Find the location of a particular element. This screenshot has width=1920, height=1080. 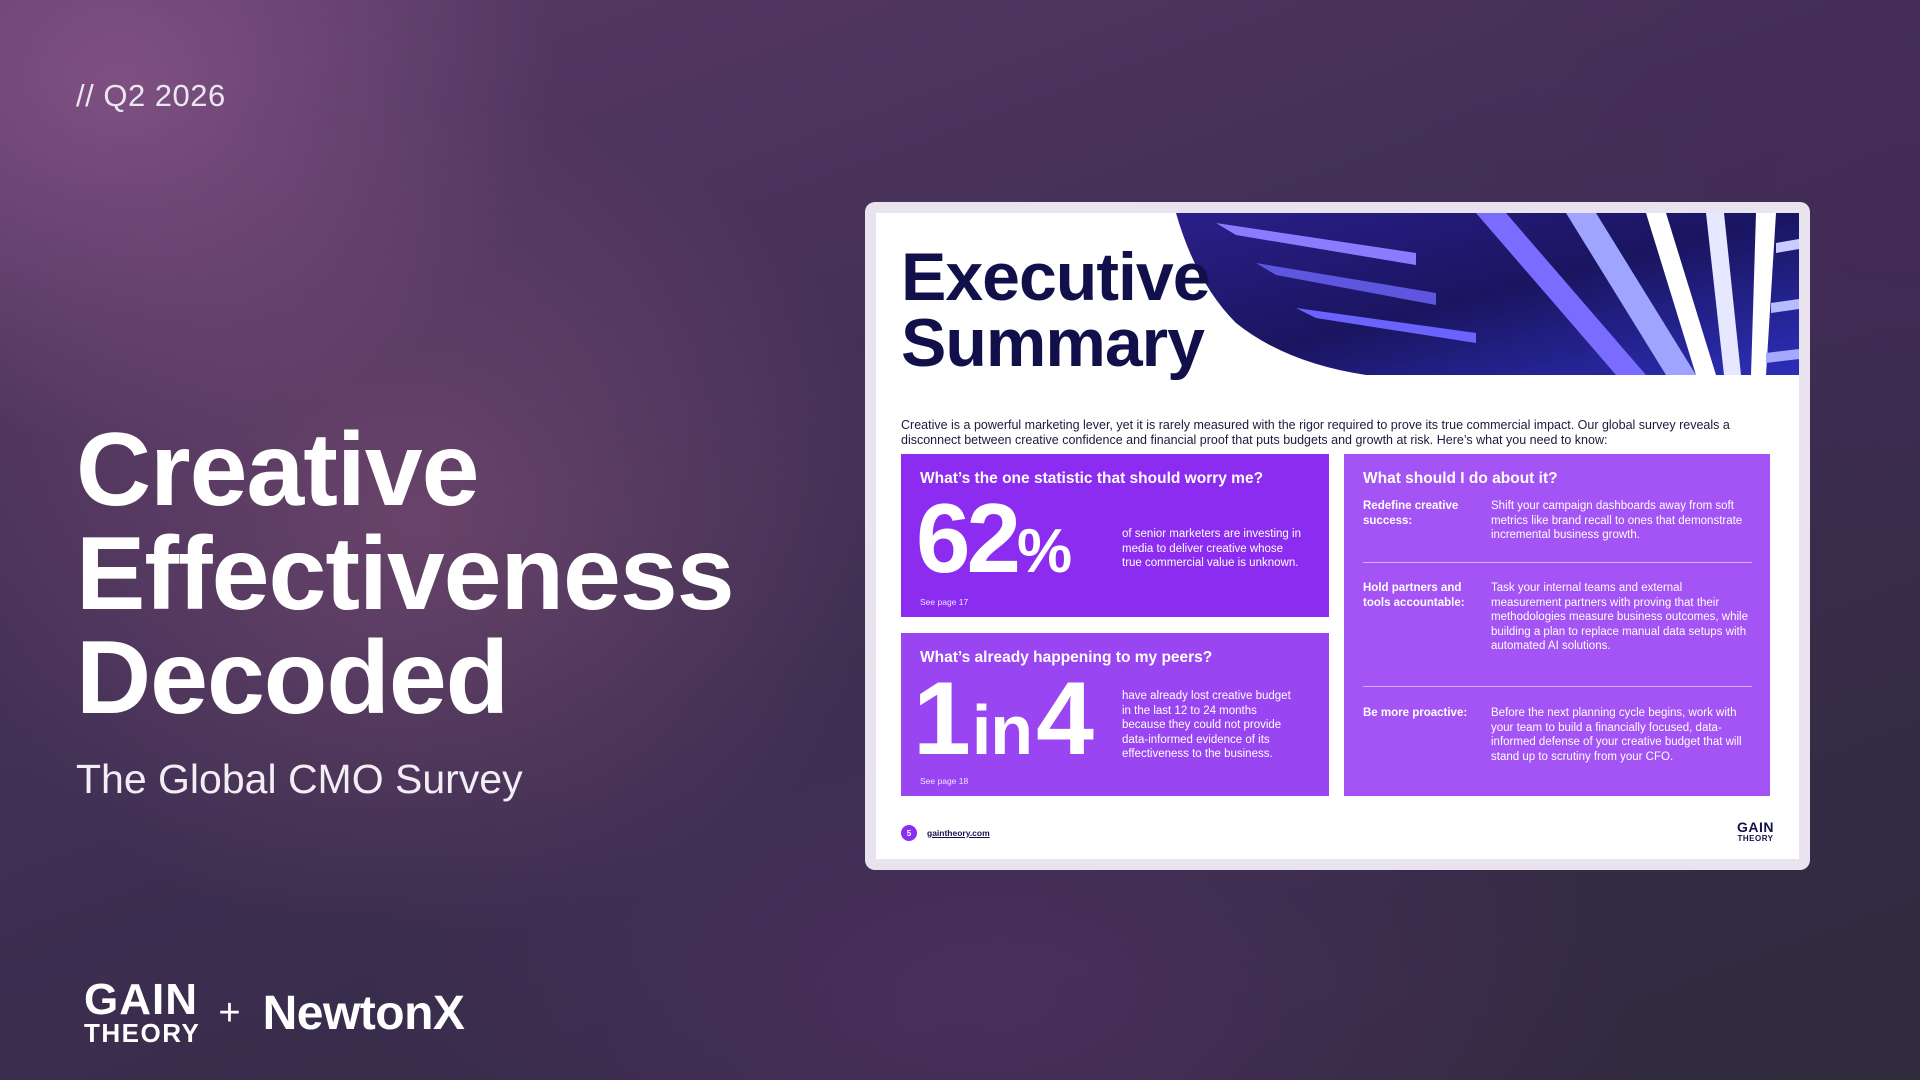

gain-theory-logo: GAIN THEORY is located at coordinates (142, 1011).